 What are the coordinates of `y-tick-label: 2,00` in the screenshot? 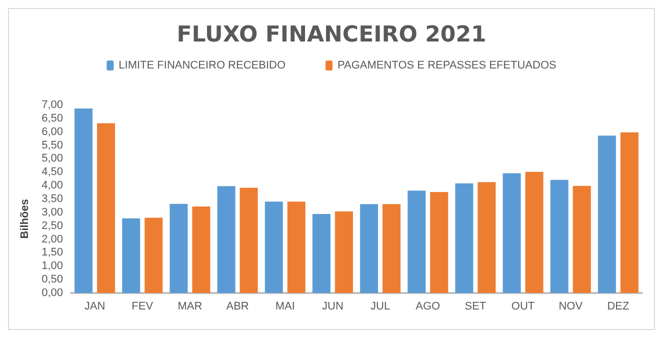 It's located at (52, 239).